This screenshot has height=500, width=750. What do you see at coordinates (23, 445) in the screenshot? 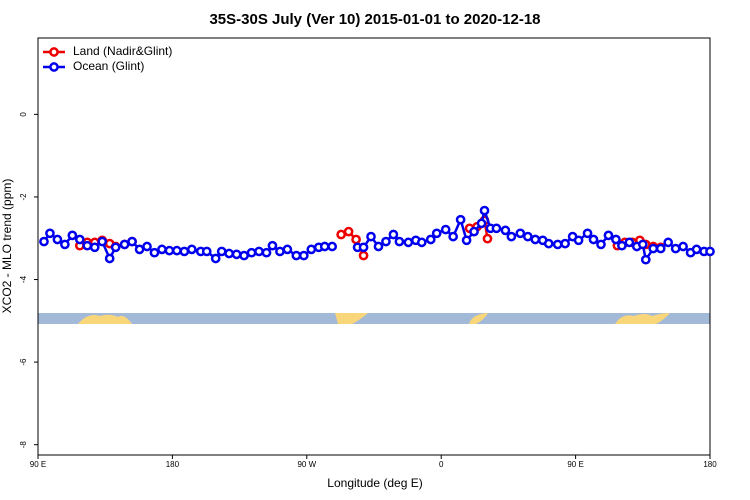
I see `y-tick-label: -8` at bounding box center [23, 445].